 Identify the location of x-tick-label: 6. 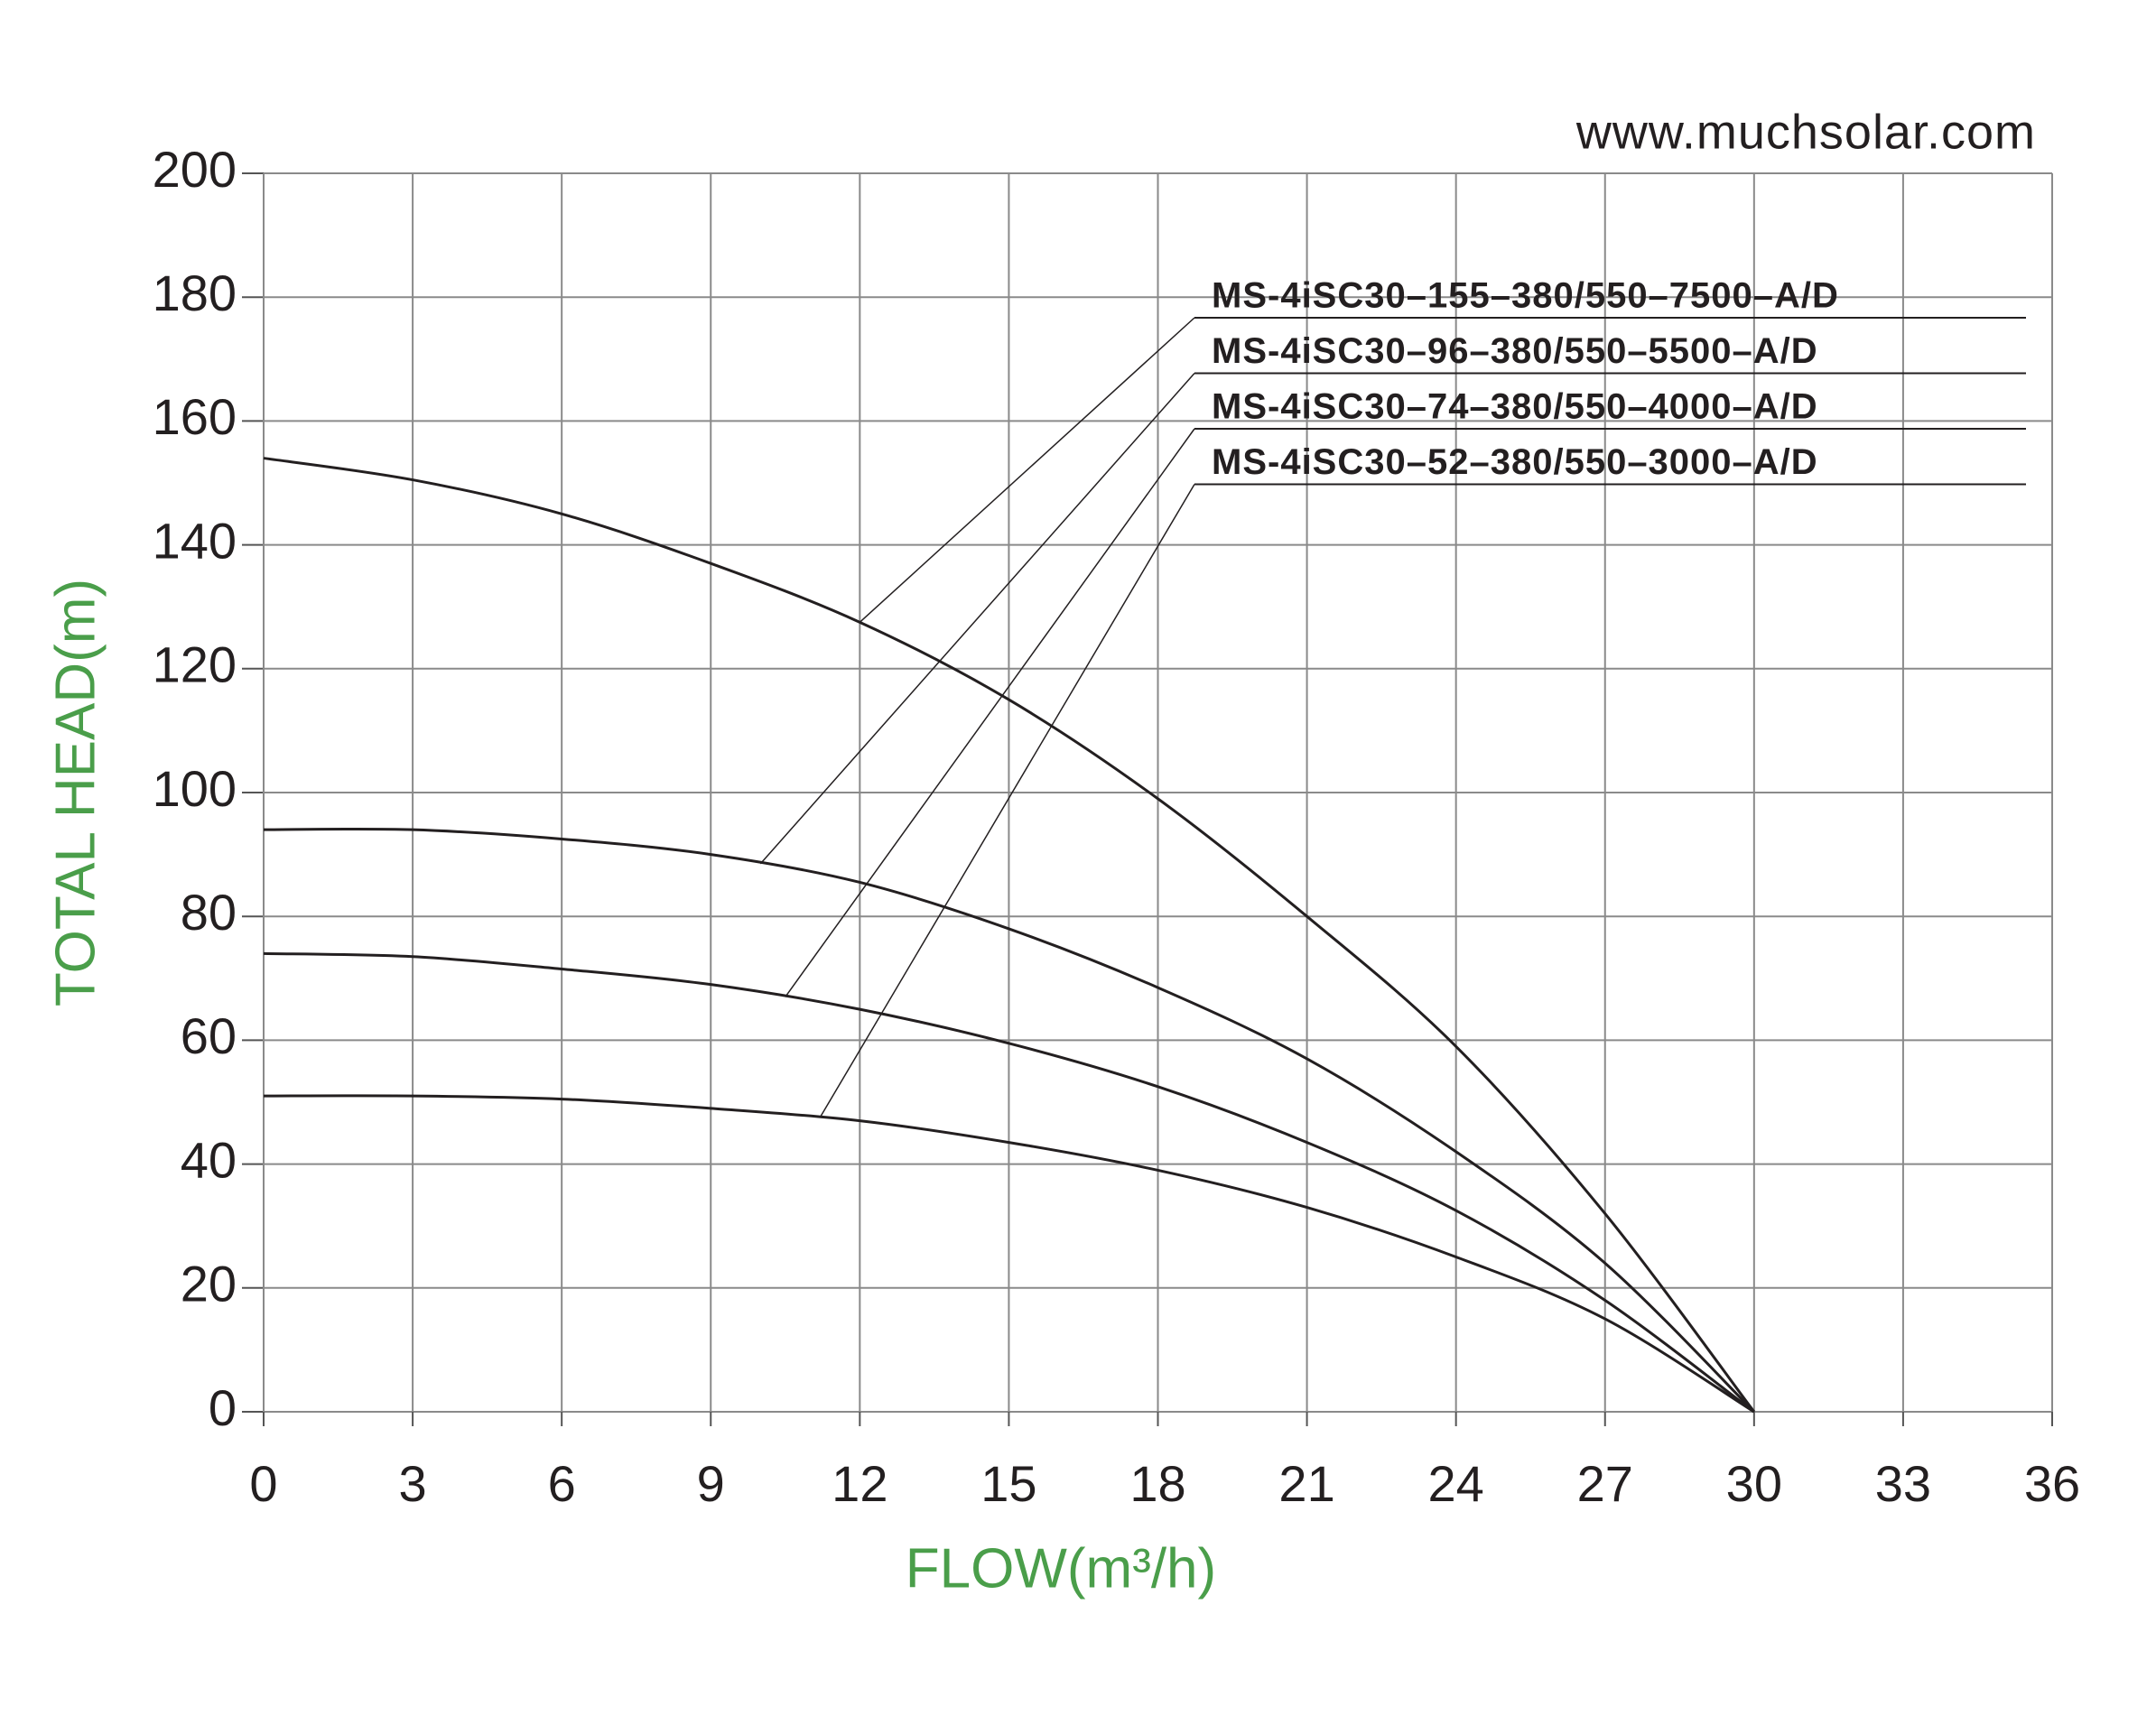
(562, 1483).